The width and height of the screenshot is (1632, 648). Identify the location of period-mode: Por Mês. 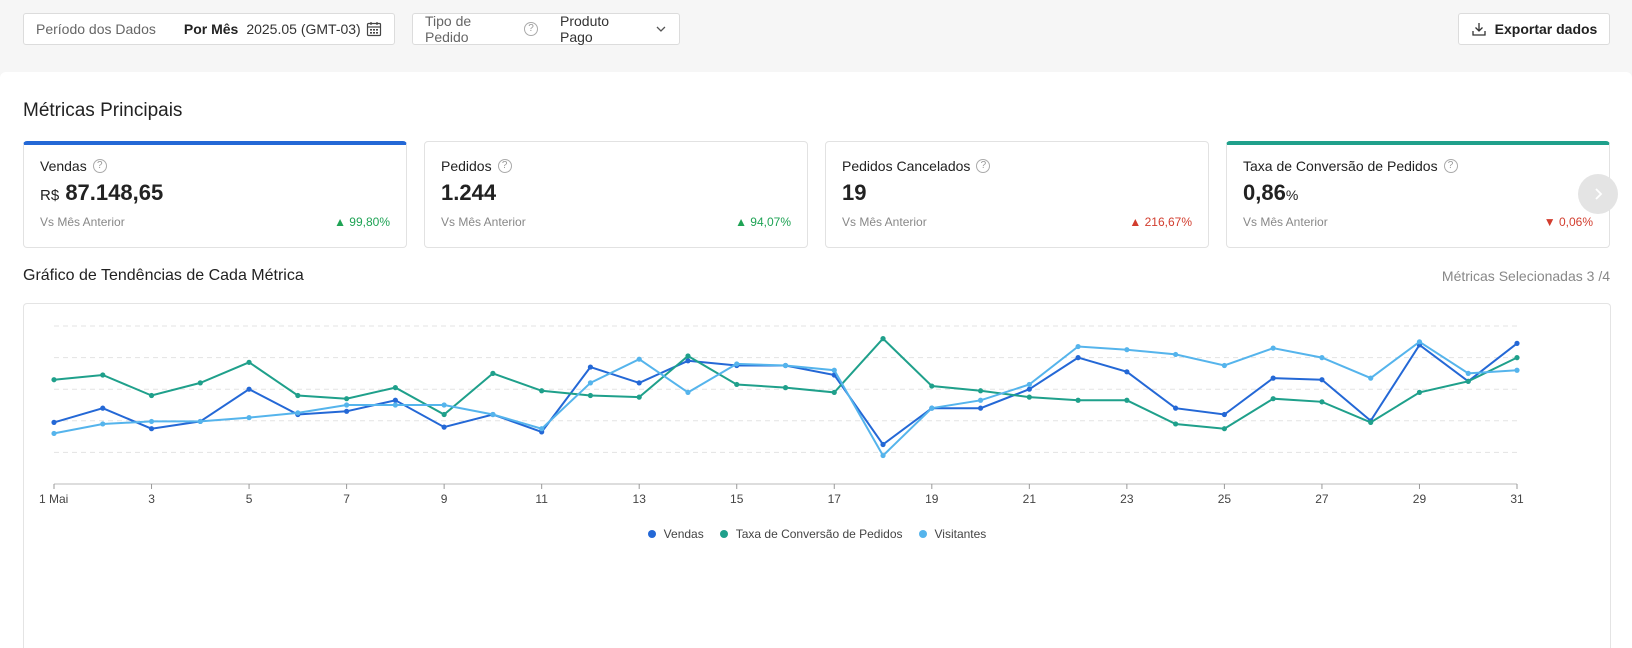
(211, 29).